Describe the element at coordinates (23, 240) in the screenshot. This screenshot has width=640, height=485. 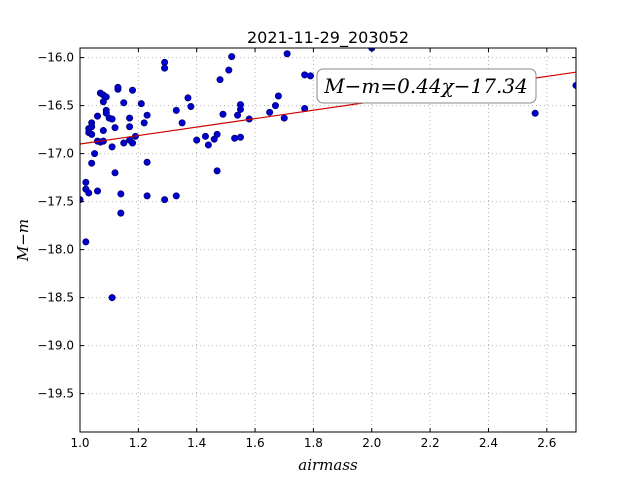
I see `y-axis-label: M−m` at that location.